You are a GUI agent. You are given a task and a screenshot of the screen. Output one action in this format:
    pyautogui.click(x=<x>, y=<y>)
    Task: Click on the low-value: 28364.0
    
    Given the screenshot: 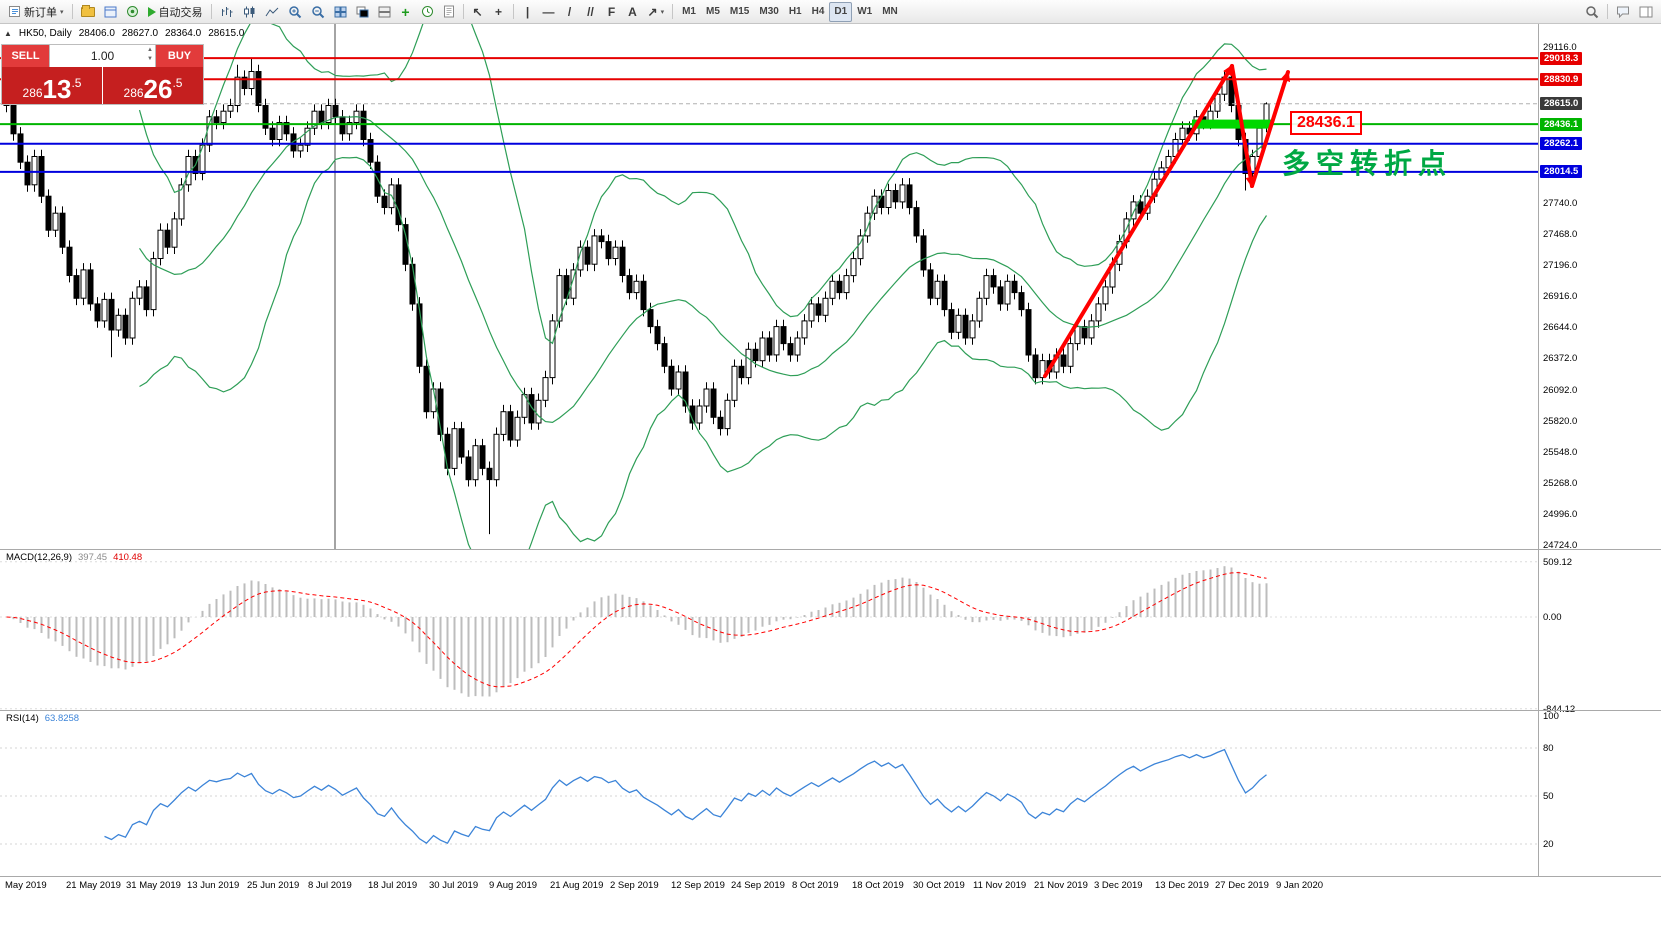 What is the action you would take?
    pyautogui.click(x=183, y=33)
    